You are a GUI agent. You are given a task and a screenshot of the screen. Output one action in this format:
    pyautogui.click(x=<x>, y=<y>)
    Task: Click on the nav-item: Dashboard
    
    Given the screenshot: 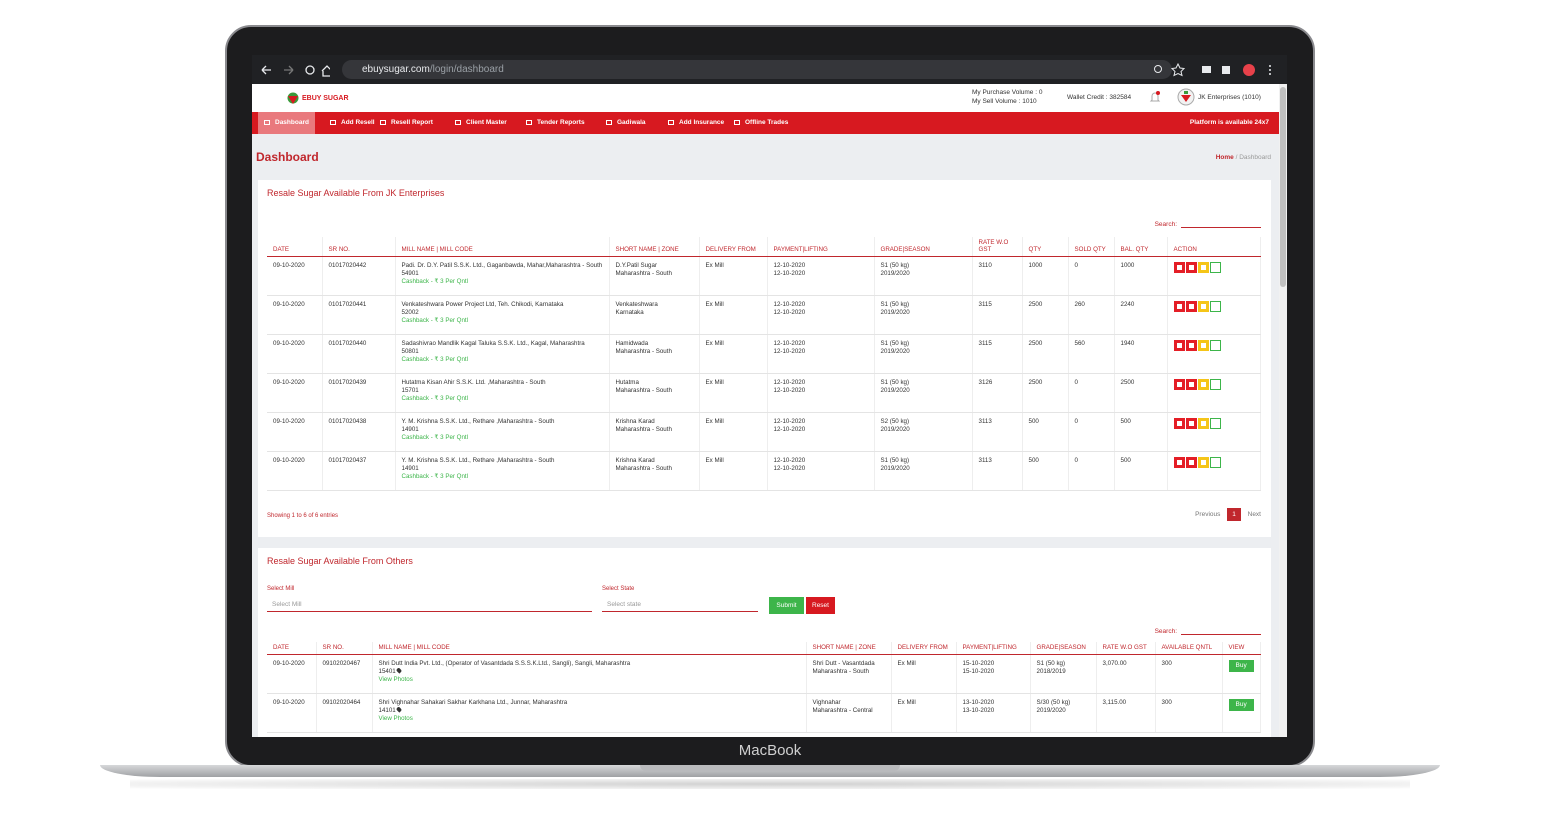 What is the action you would take?
    pyautogui.click(x=286, y=123)
    